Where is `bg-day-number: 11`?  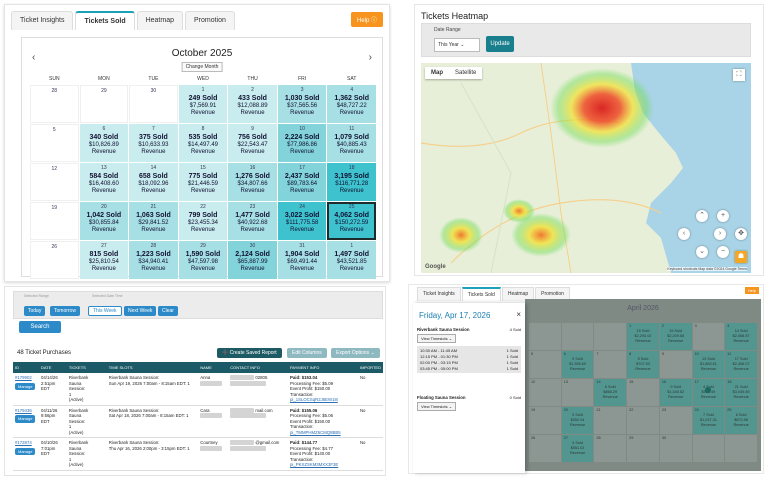 bg-day-number: 11 is located at coordinates (729, 354).